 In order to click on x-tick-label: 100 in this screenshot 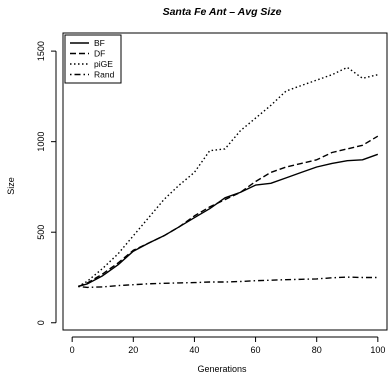, I will do `click(377, 350)`.